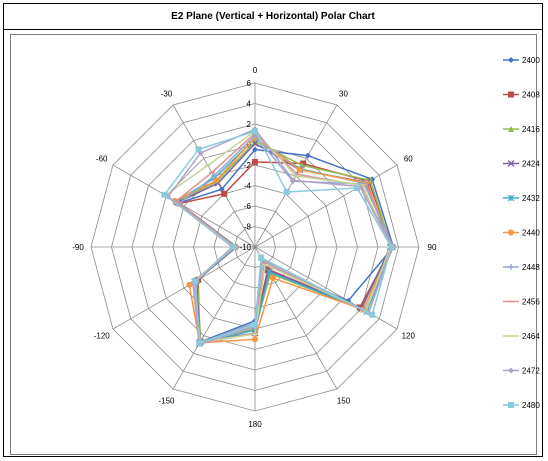 This screenshot has width=548, height=461. What do you see at coordinates (531, 302) in the screenshot?
I see `legend-label: 2456` at bounding box center [531, 302].